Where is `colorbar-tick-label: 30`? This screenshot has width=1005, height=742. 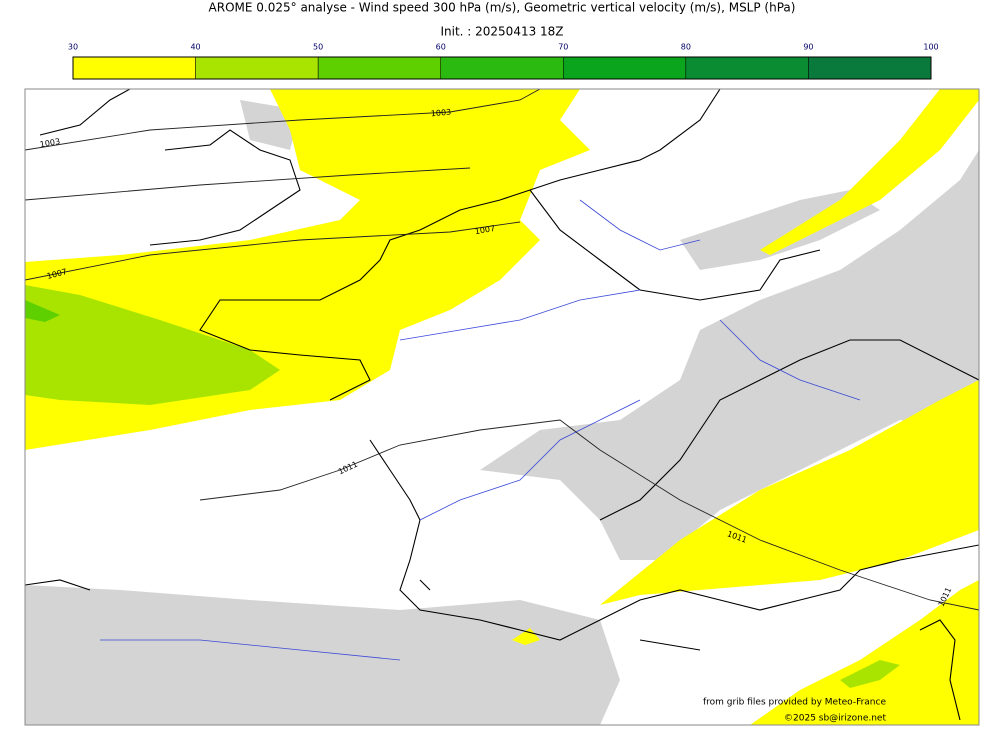 colorbar-tick-label: 30 is located at coordinates (73, 47).